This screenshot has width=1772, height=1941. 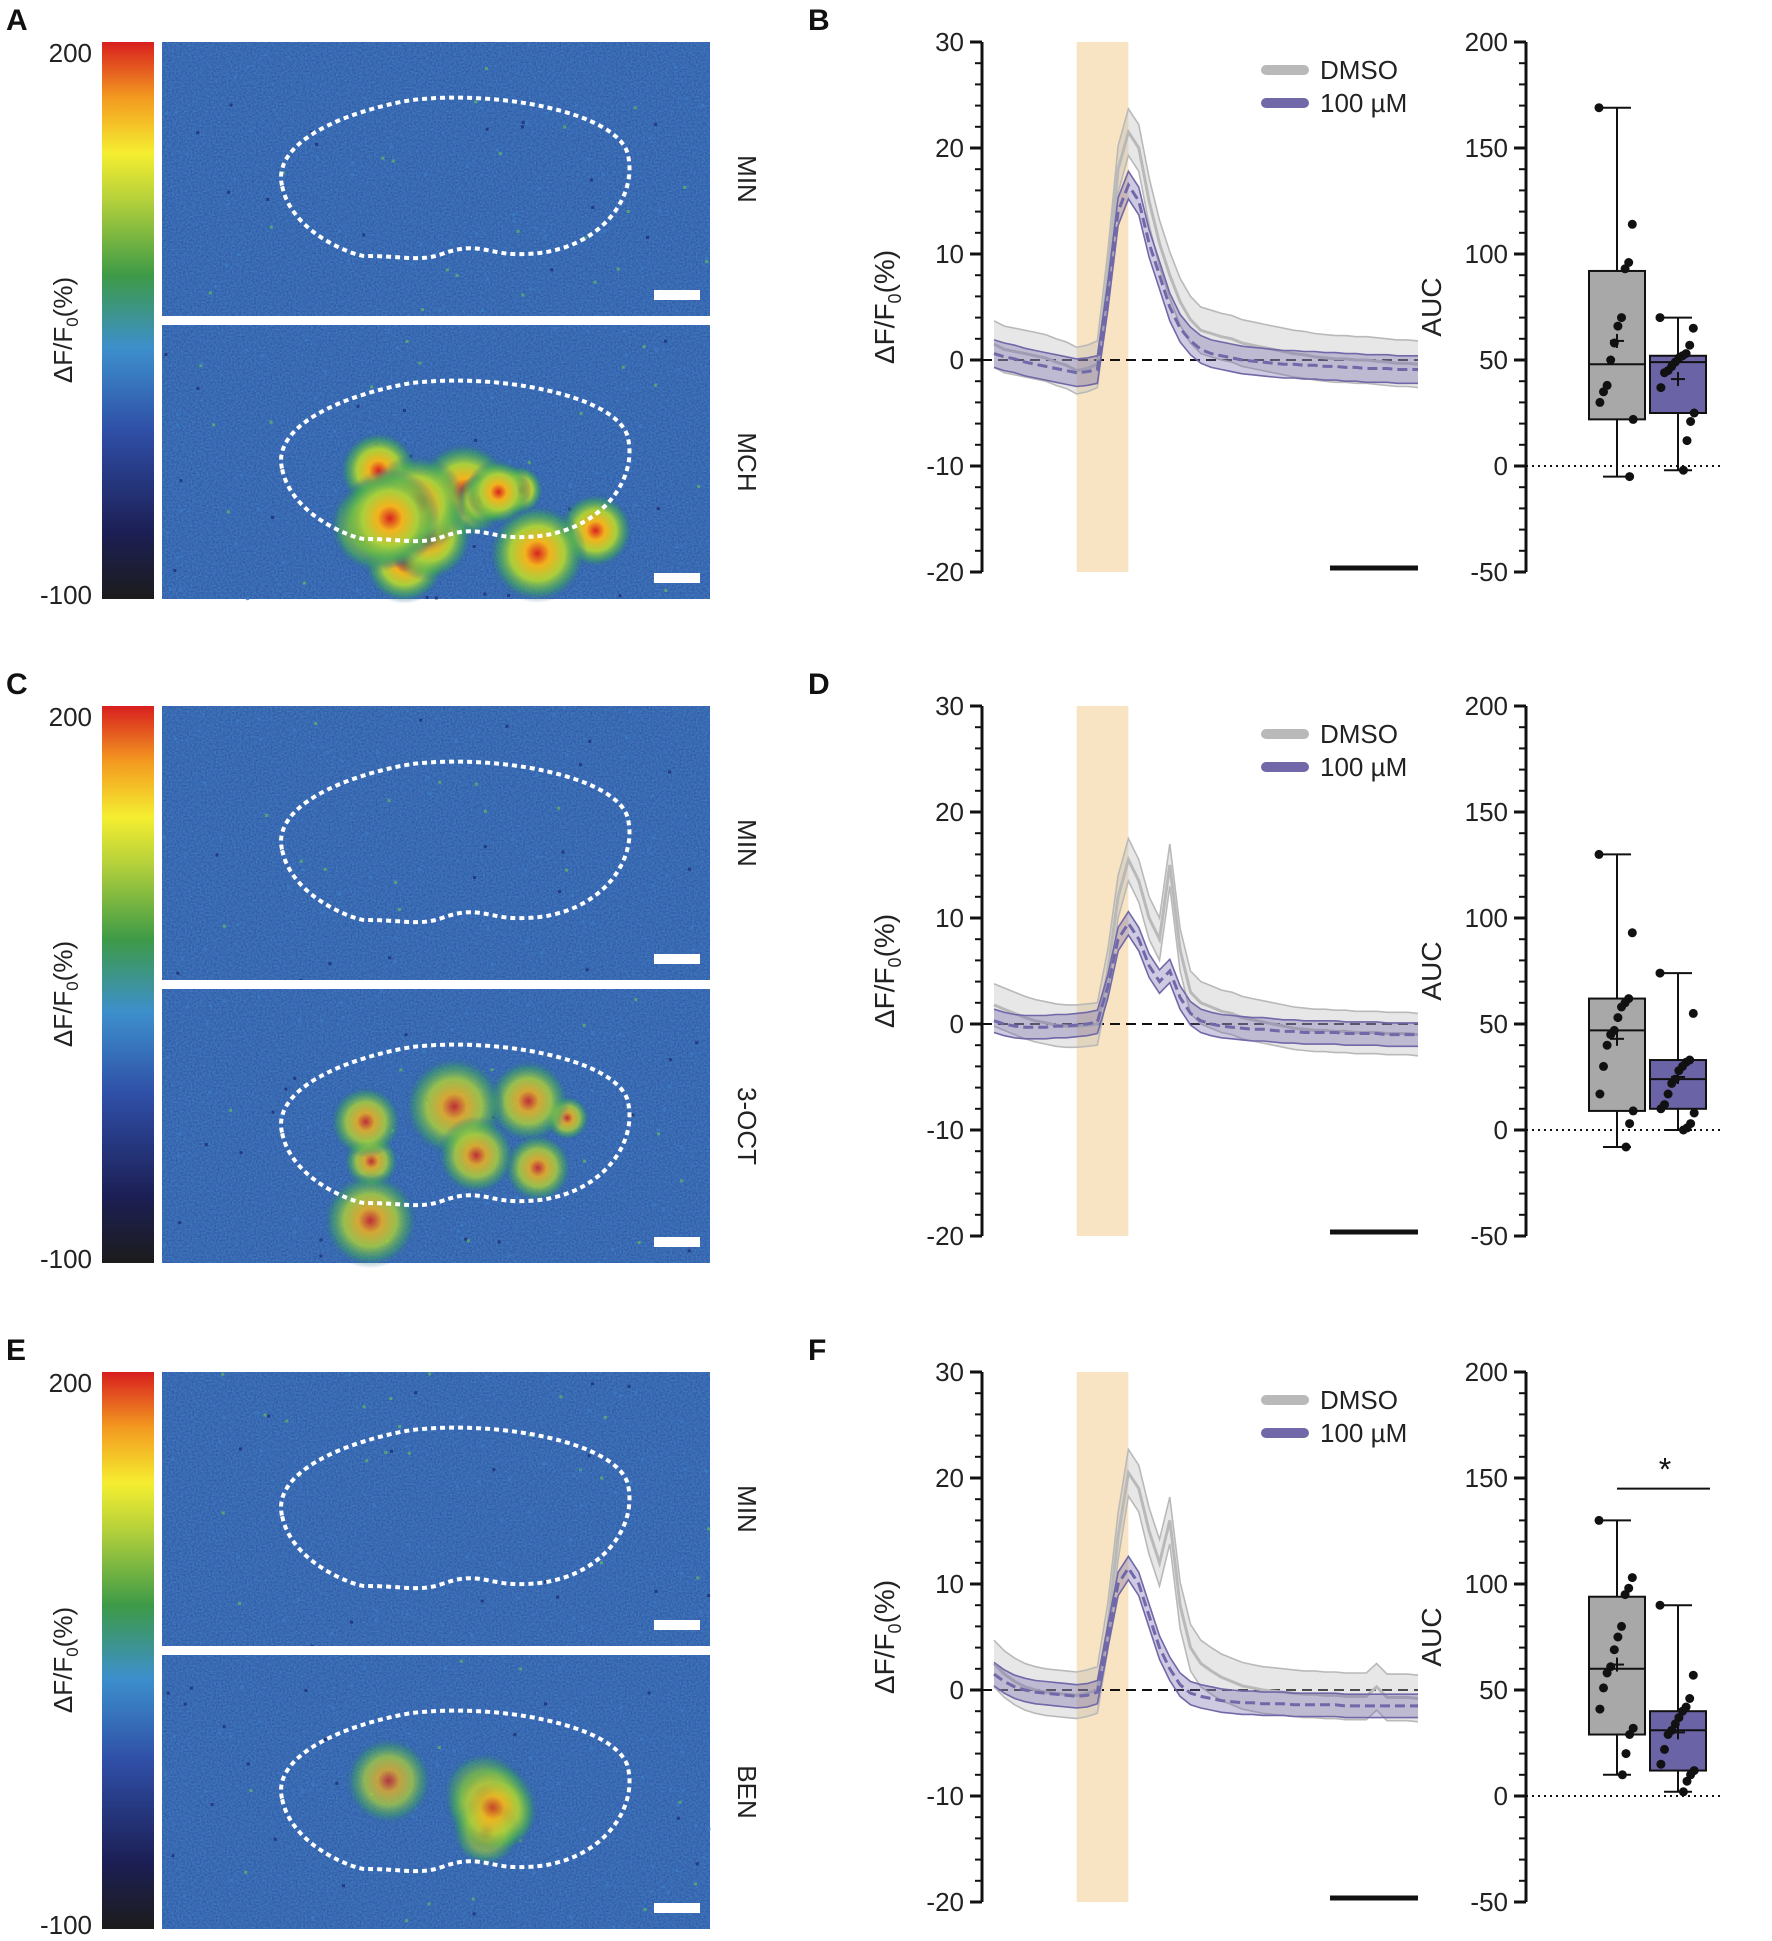 What do you see at coordinates (945, 1902) in the screenshot?
I see `y-tick-label: -20` at bounding box center [945, 1902].